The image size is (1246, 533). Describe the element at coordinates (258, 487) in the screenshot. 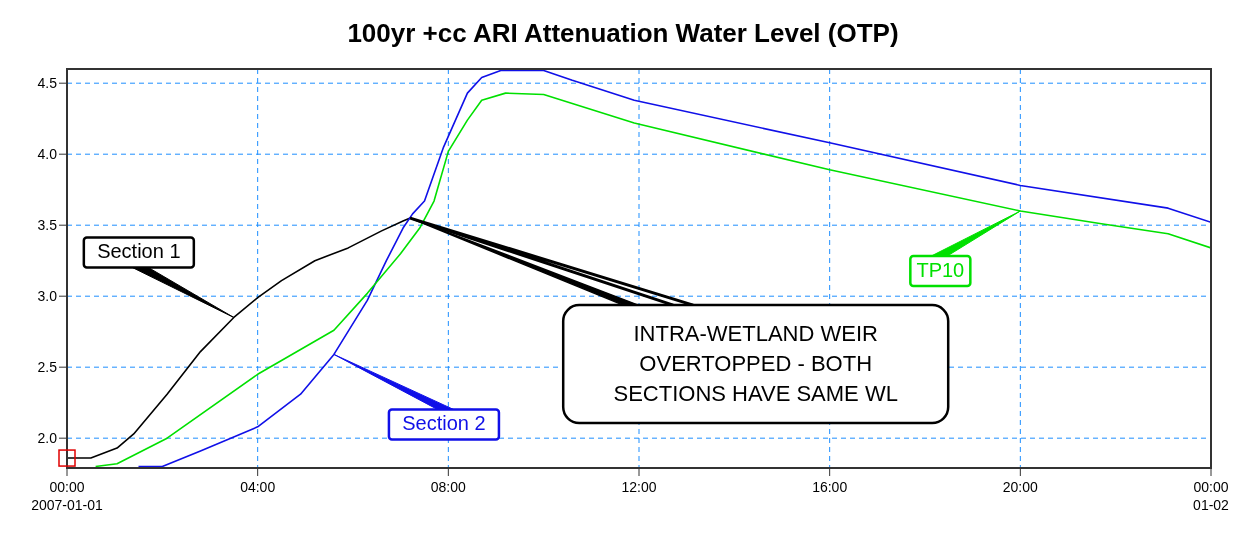

I see `x-tick-label: 04:00` at that location.